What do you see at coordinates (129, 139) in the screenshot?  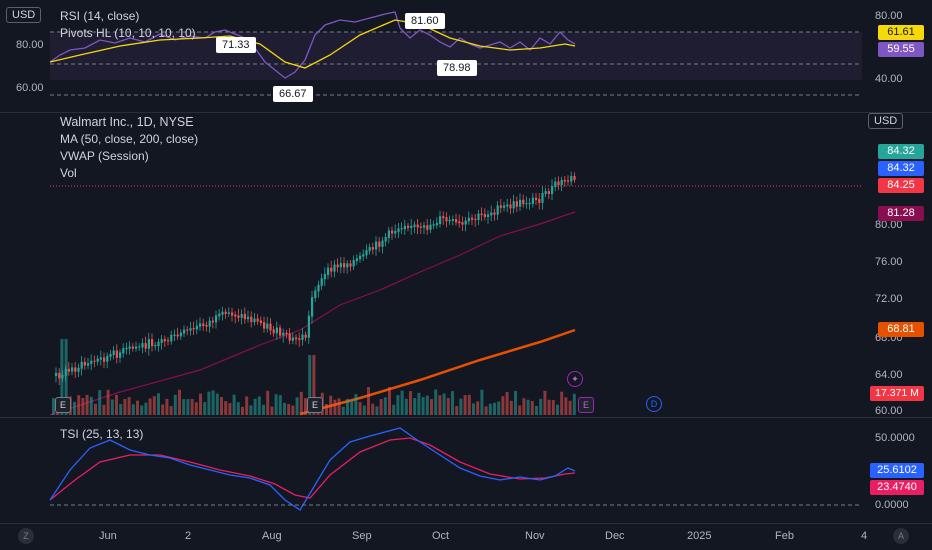 I see `ma-indicator-label: MA (50, close, 200, close)` at bounding box center [129, 139].